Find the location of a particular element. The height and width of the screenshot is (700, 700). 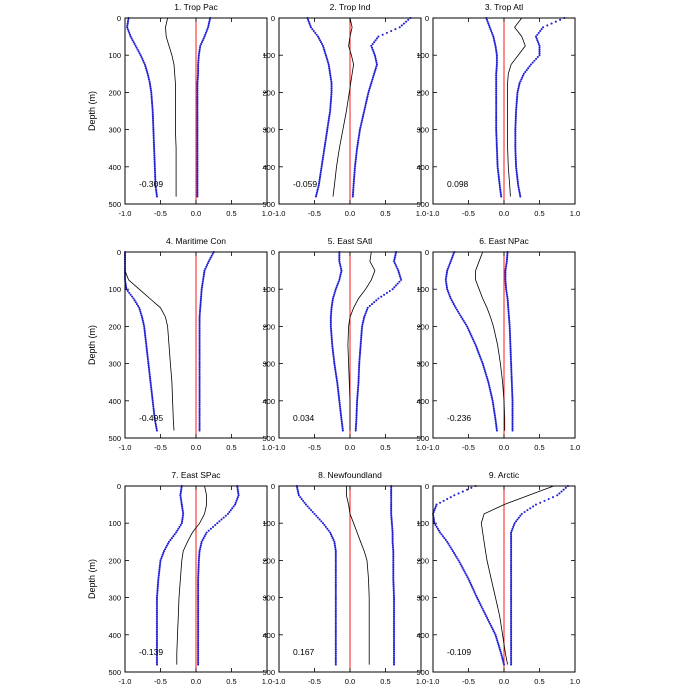

y-tick-label: 300 is located at coordinates (422, 364).